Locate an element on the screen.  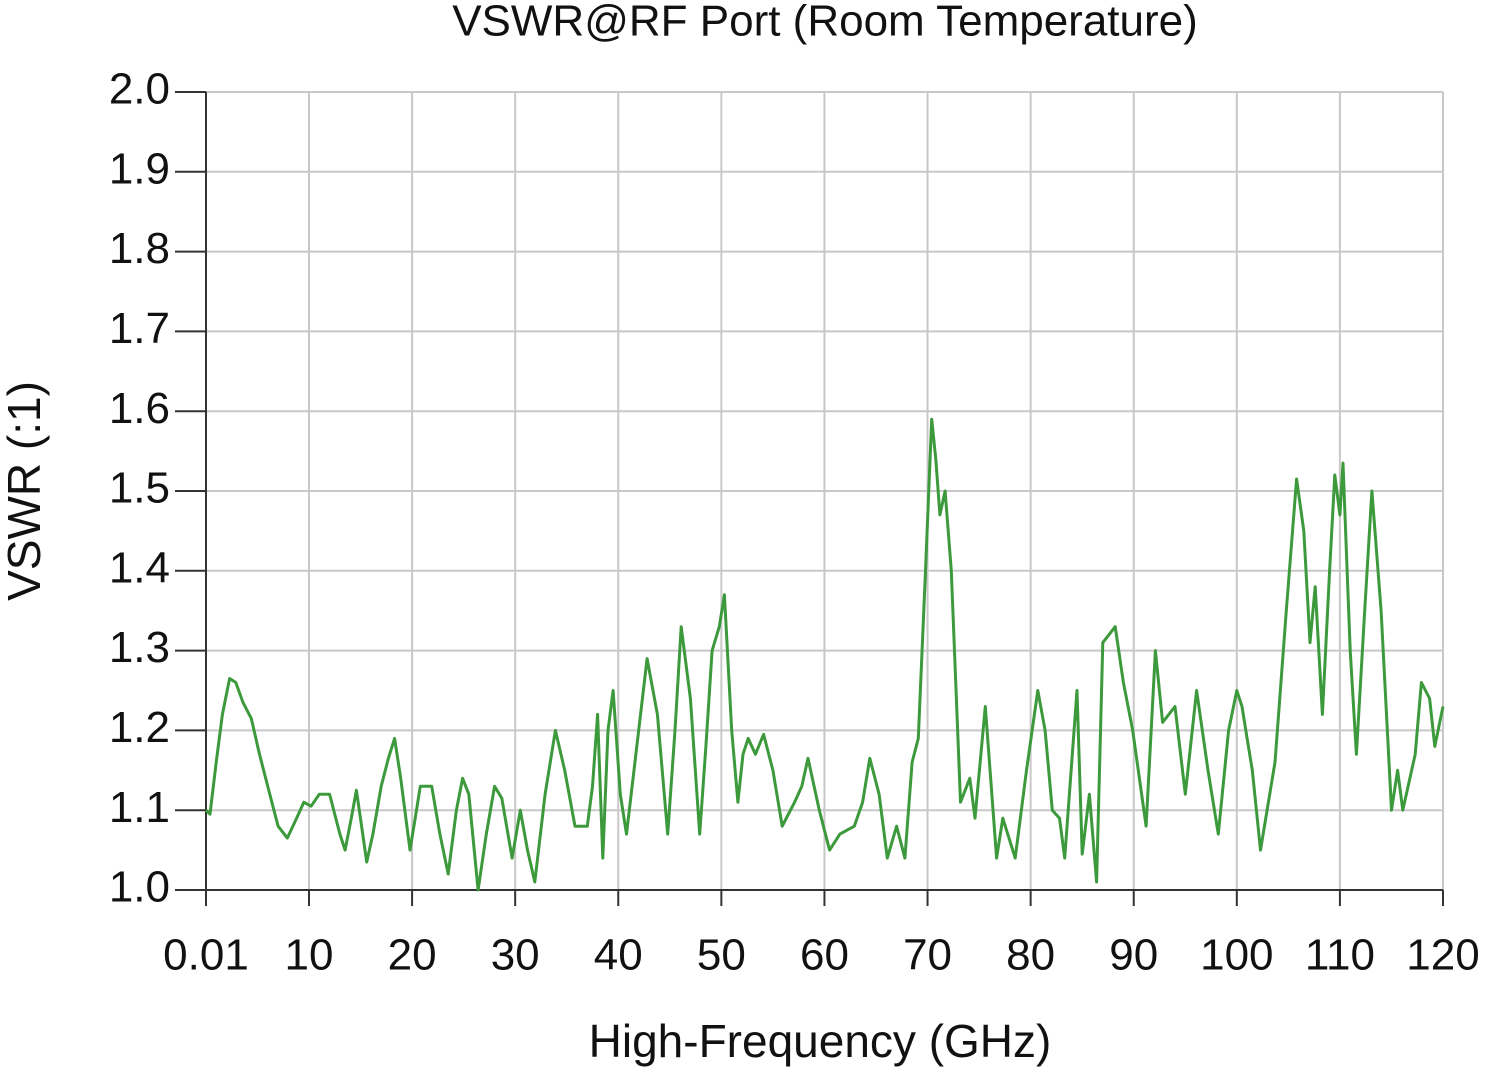
y-tick-label: 1.0 is located at coordinates (139, 887).